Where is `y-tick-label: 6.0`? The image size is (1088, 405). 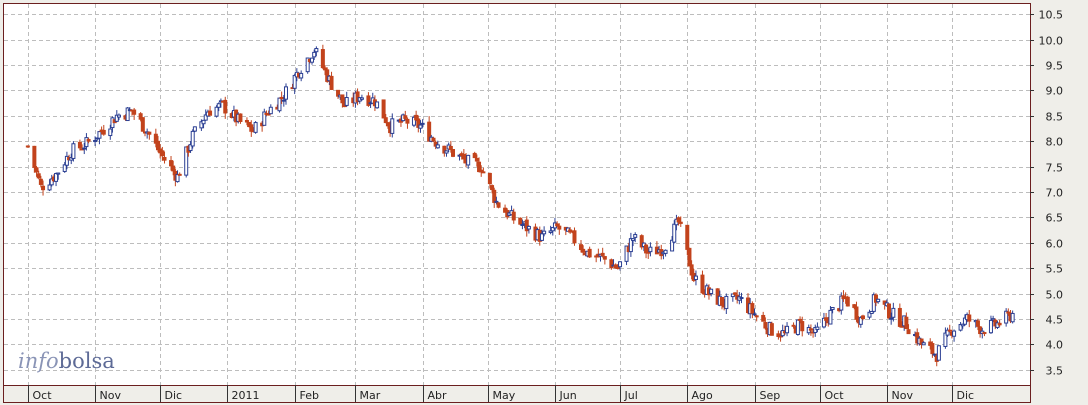
y-tick-label: 6.0 is located at coordinates (1055, 244).